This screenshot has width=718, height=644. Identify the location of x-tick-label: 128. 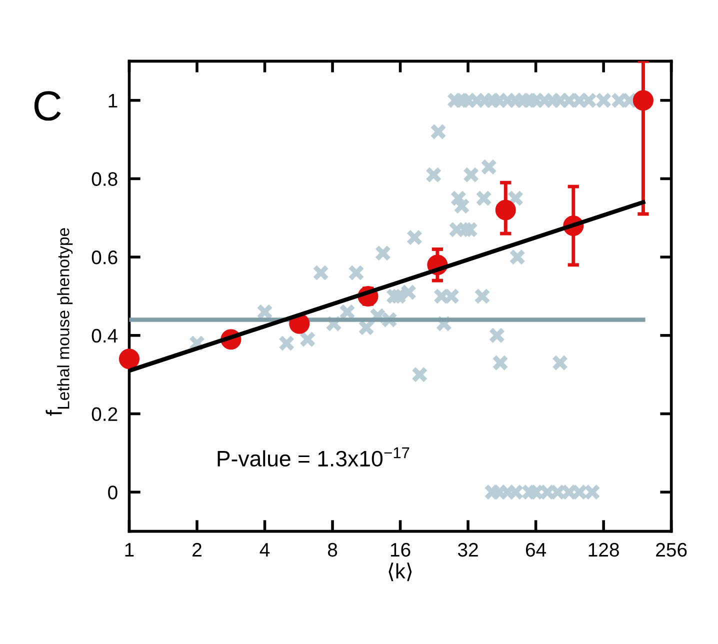
(603, 549).